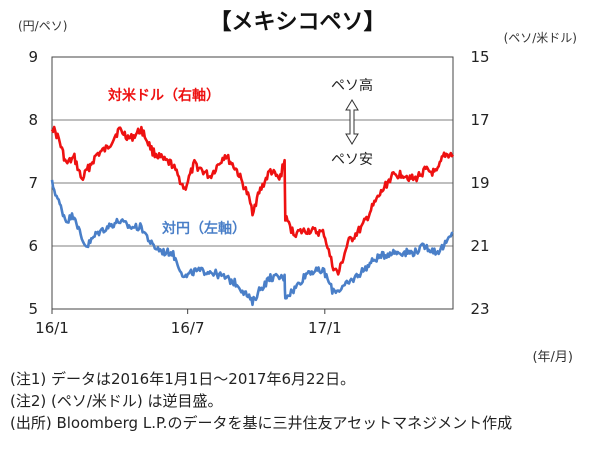 The image size is (595, 454). I want to click on note-2: (注2) (ペソ/米ドル) は逆目盛。, so click(116, 401).